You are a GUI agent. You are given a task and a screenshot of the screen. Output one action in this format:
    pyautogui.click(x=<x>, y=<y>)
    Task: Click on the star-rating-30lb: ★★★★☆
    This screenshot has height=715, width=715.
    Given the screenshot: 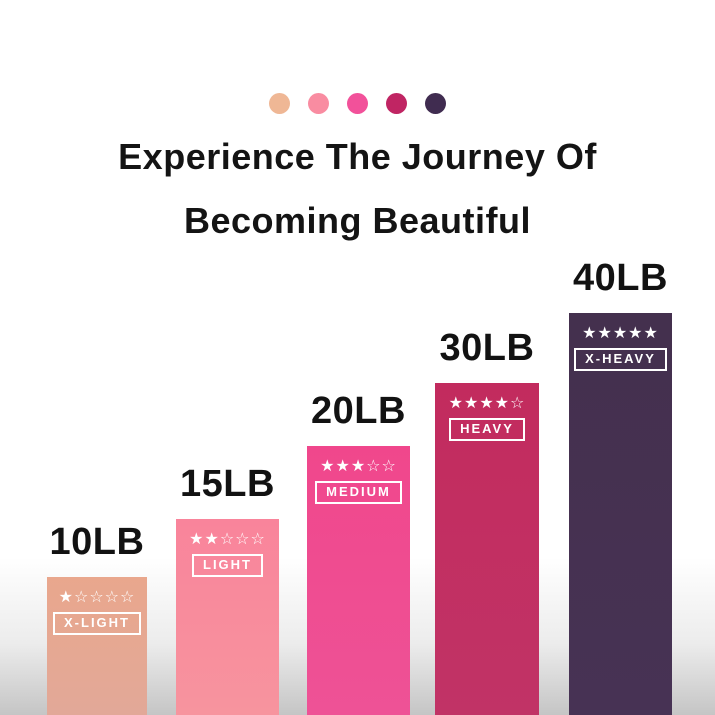 What is the action you would take?
    pyautogui.click(x=487, y=402)
    